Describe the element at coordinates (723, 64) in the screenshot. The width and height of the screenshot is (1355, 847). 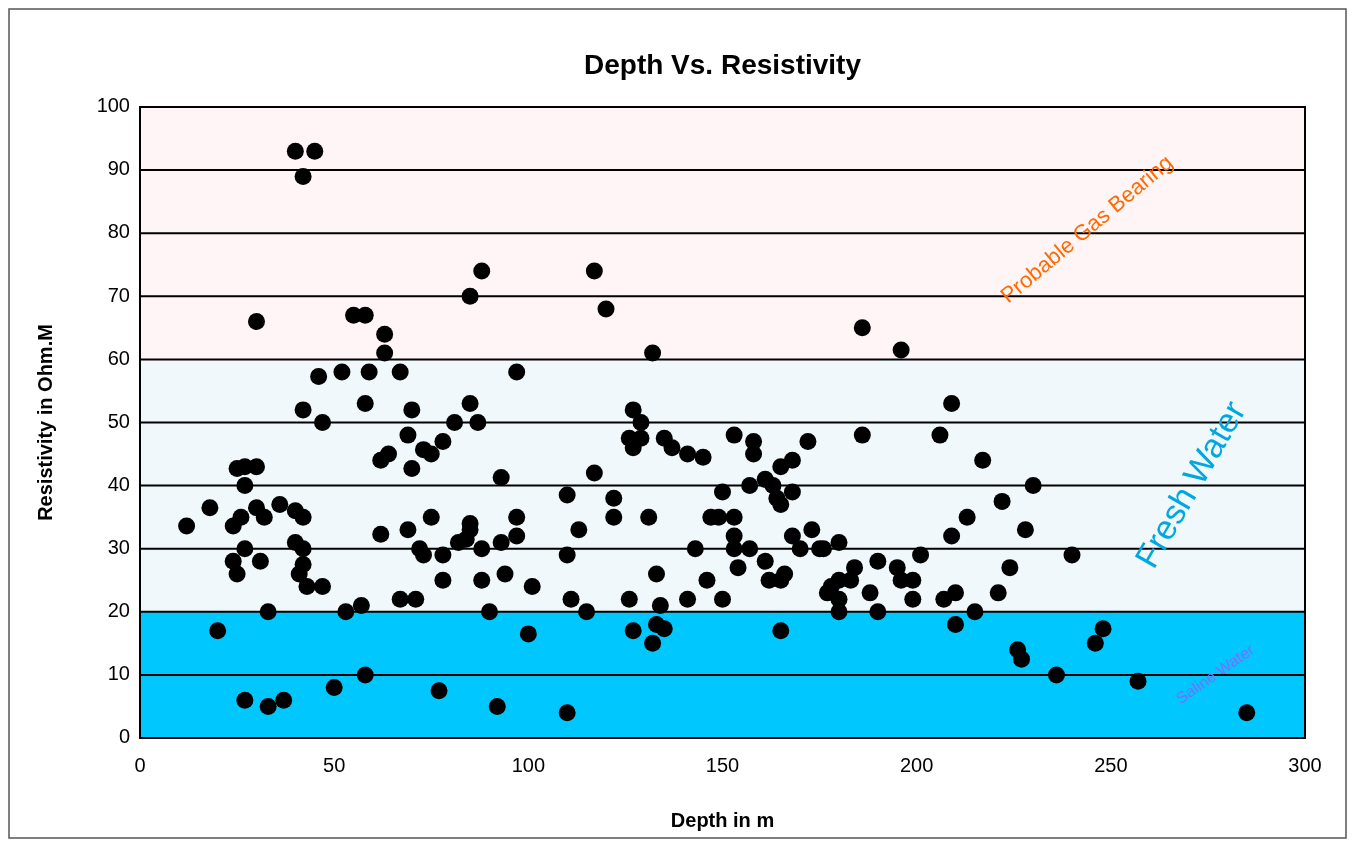
I see `chart-title: Depth Vs. Resistivity` at that location.